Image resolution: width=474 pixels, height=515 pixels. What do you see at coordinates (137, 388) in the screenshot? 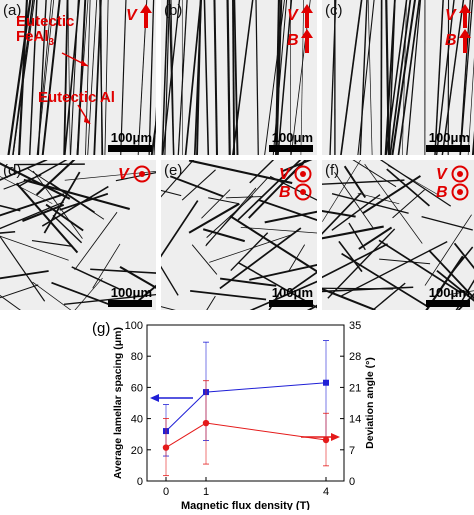
I see `y-left-tick-label: 60` at bounding box center [137, 388].